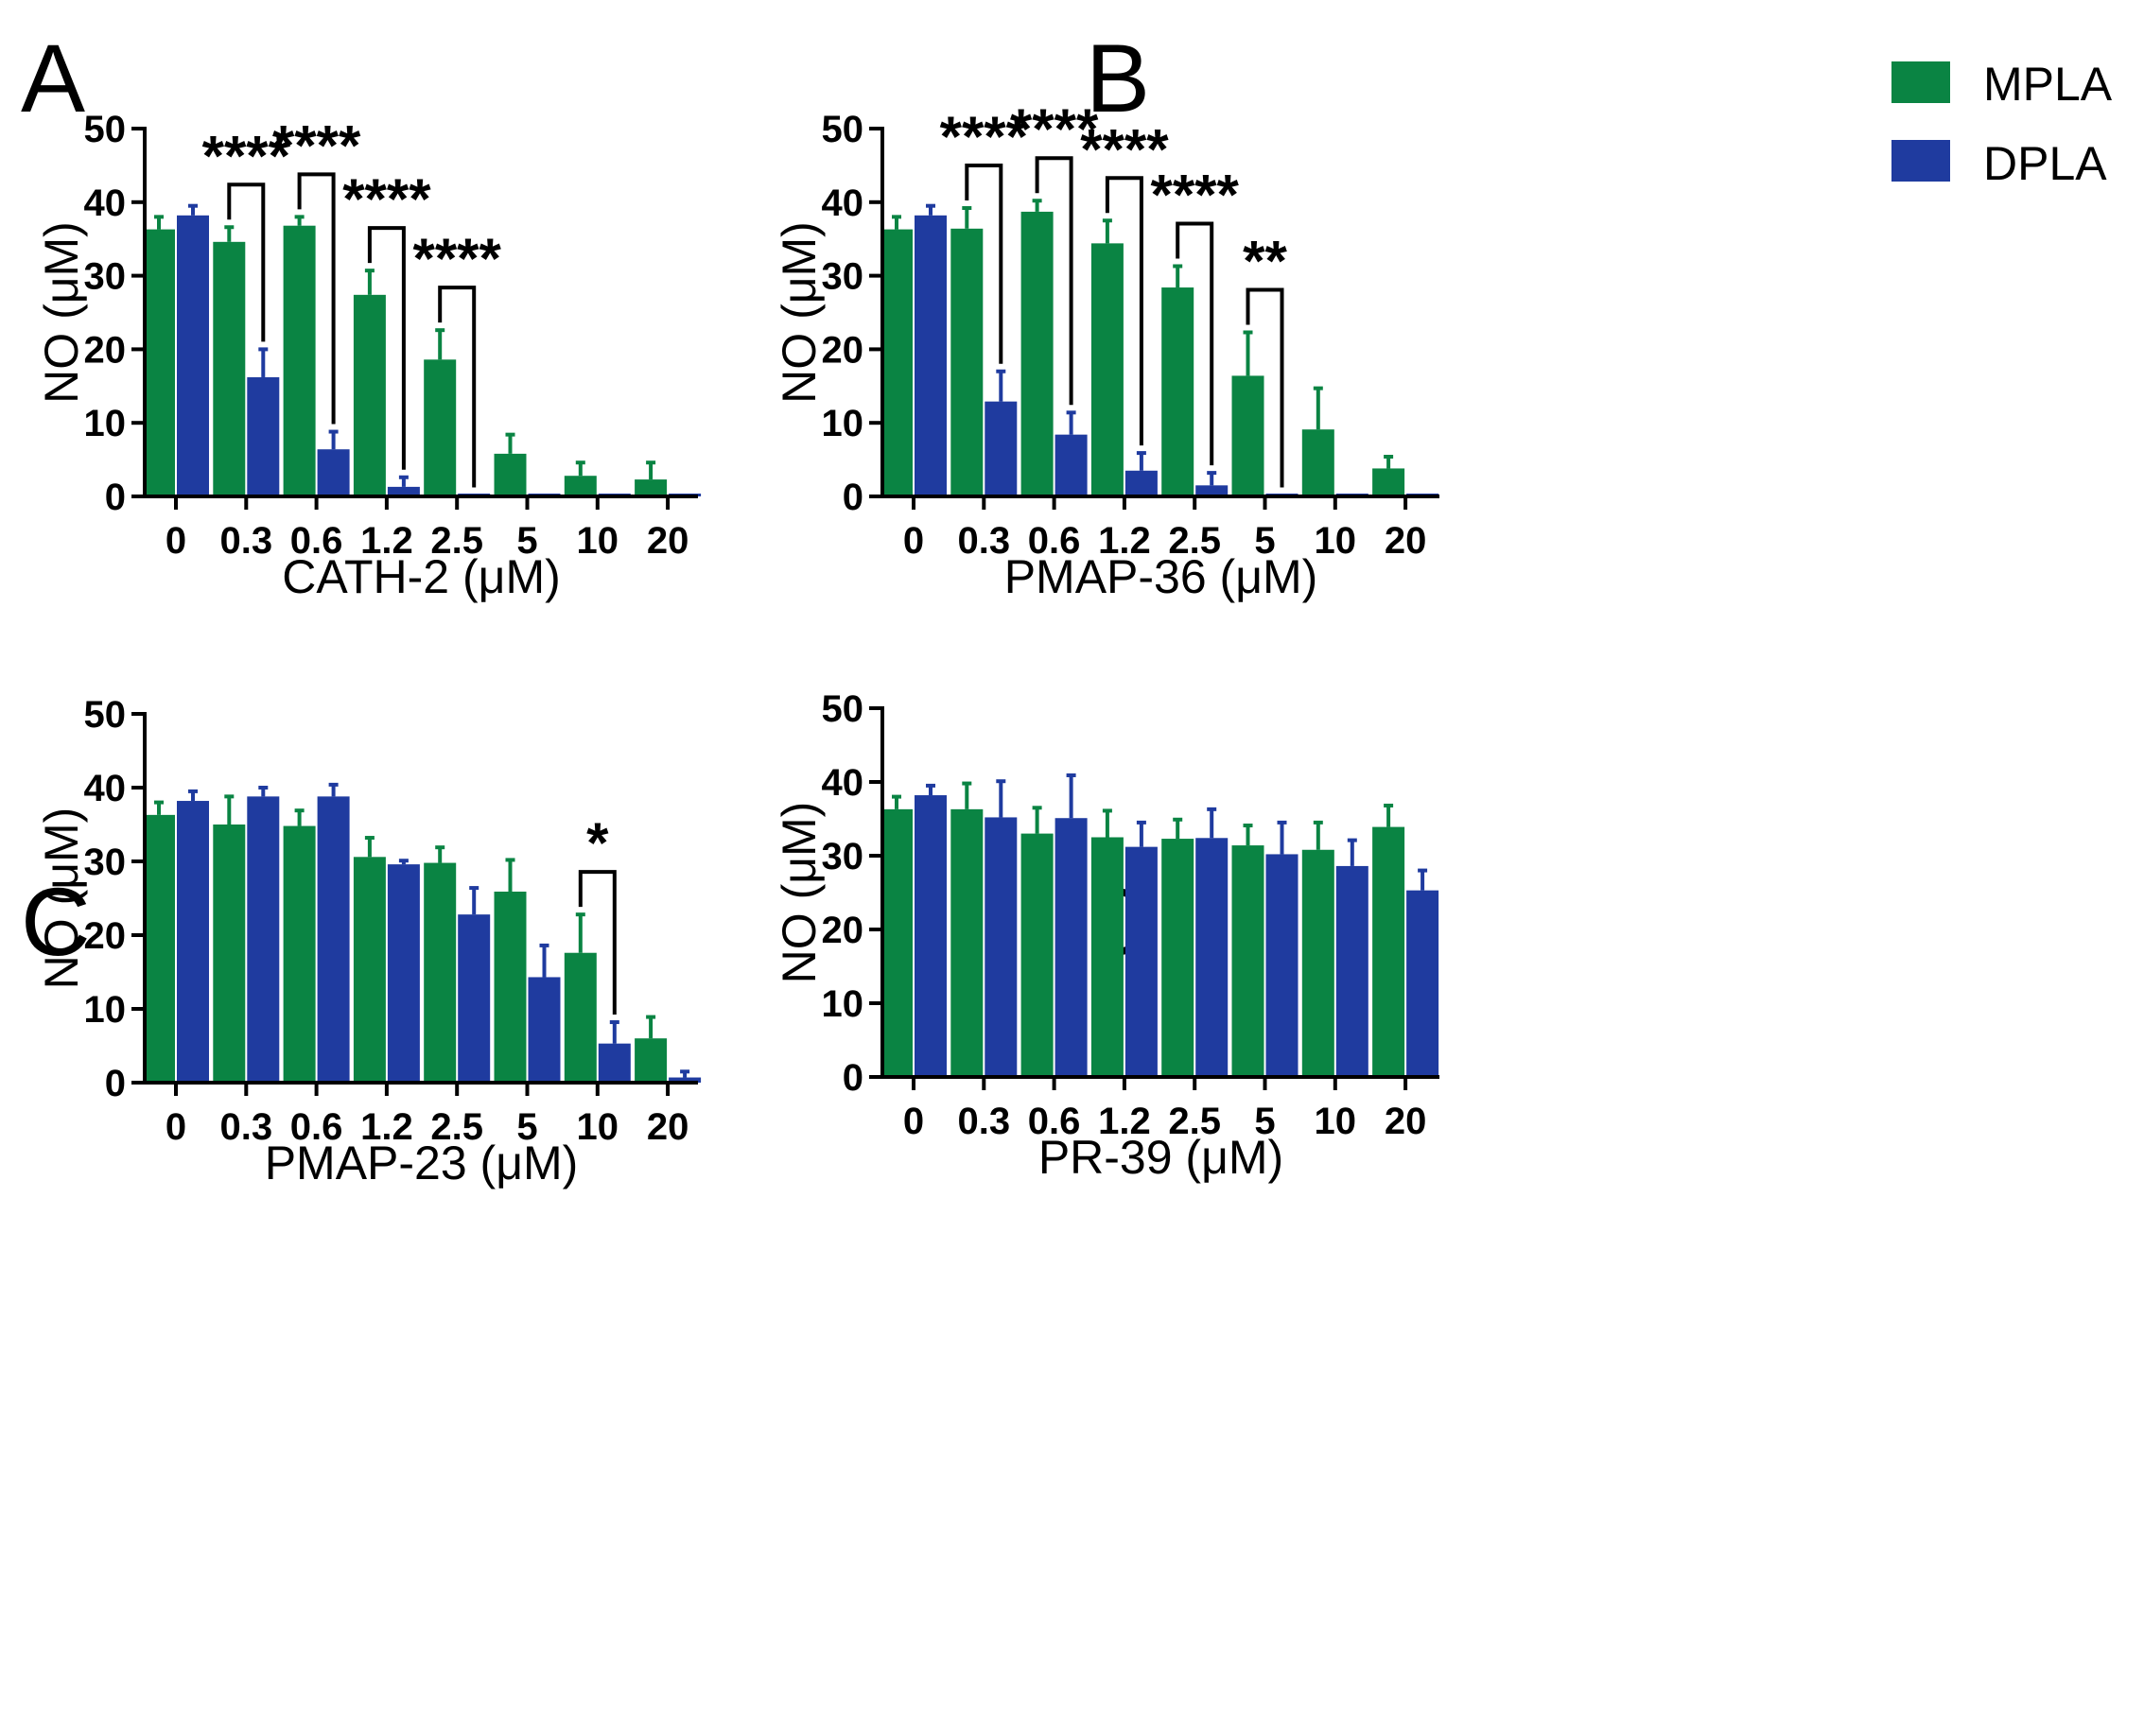 Image resolution: width=2144 pixels, height=1736 pixels. Describe the element at coordinates (246, 541) in the screenshot. I see `panel-a-x-tick-label: 0.3` at that location.